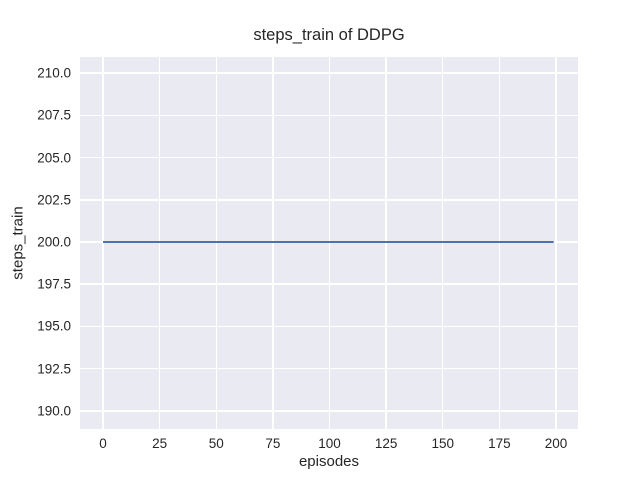 Image resolution: width=640 pixels, height=480 pixels. I want to click on series-layer, so click(328, 241).